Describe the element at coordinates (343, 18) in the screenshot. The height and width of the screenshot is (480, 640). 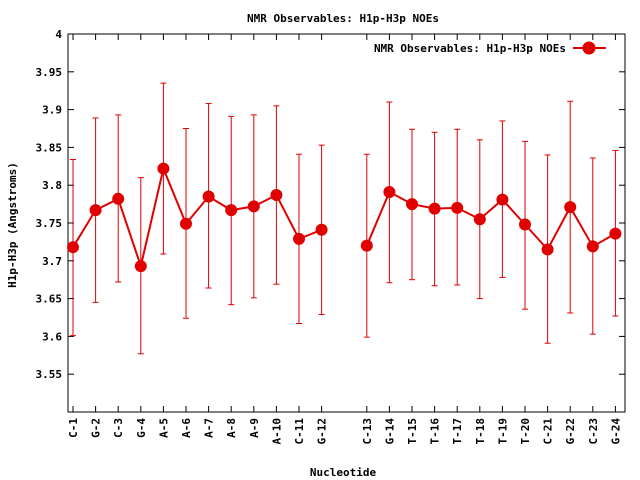
I see `chart-title: NMR Observables: H1p-H3p NOEs` at that location.